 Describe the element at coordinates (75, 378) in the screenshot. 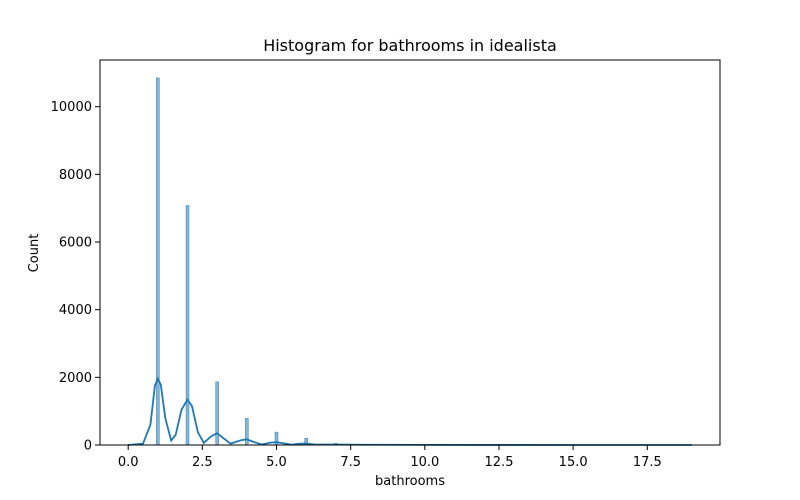

I see `y-tick-label: 2000` at that location.